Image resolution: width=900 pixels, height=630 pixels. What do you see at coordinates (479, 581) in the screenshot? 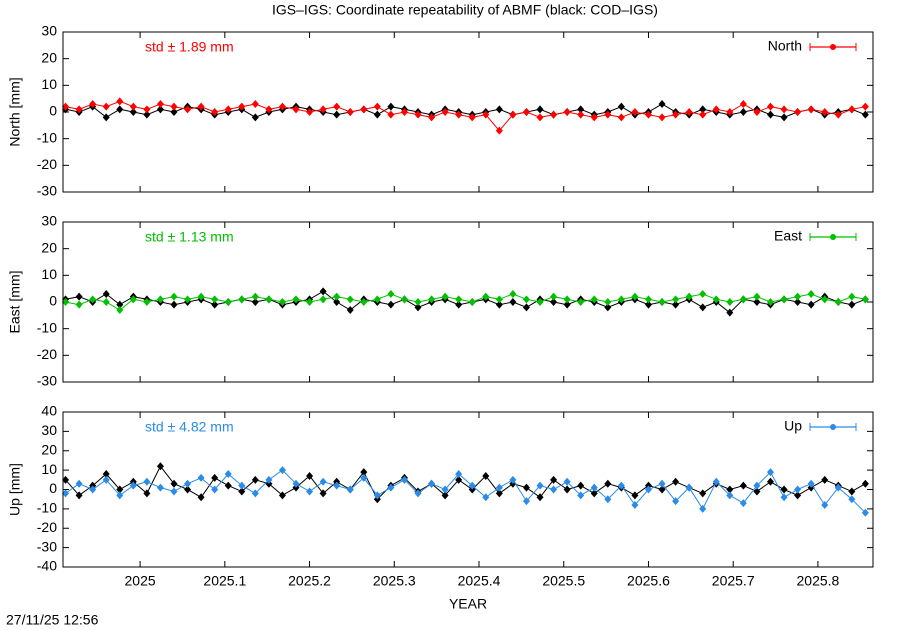
I see `x-tick-label: 2025.4` at bounding box center [479, 581].